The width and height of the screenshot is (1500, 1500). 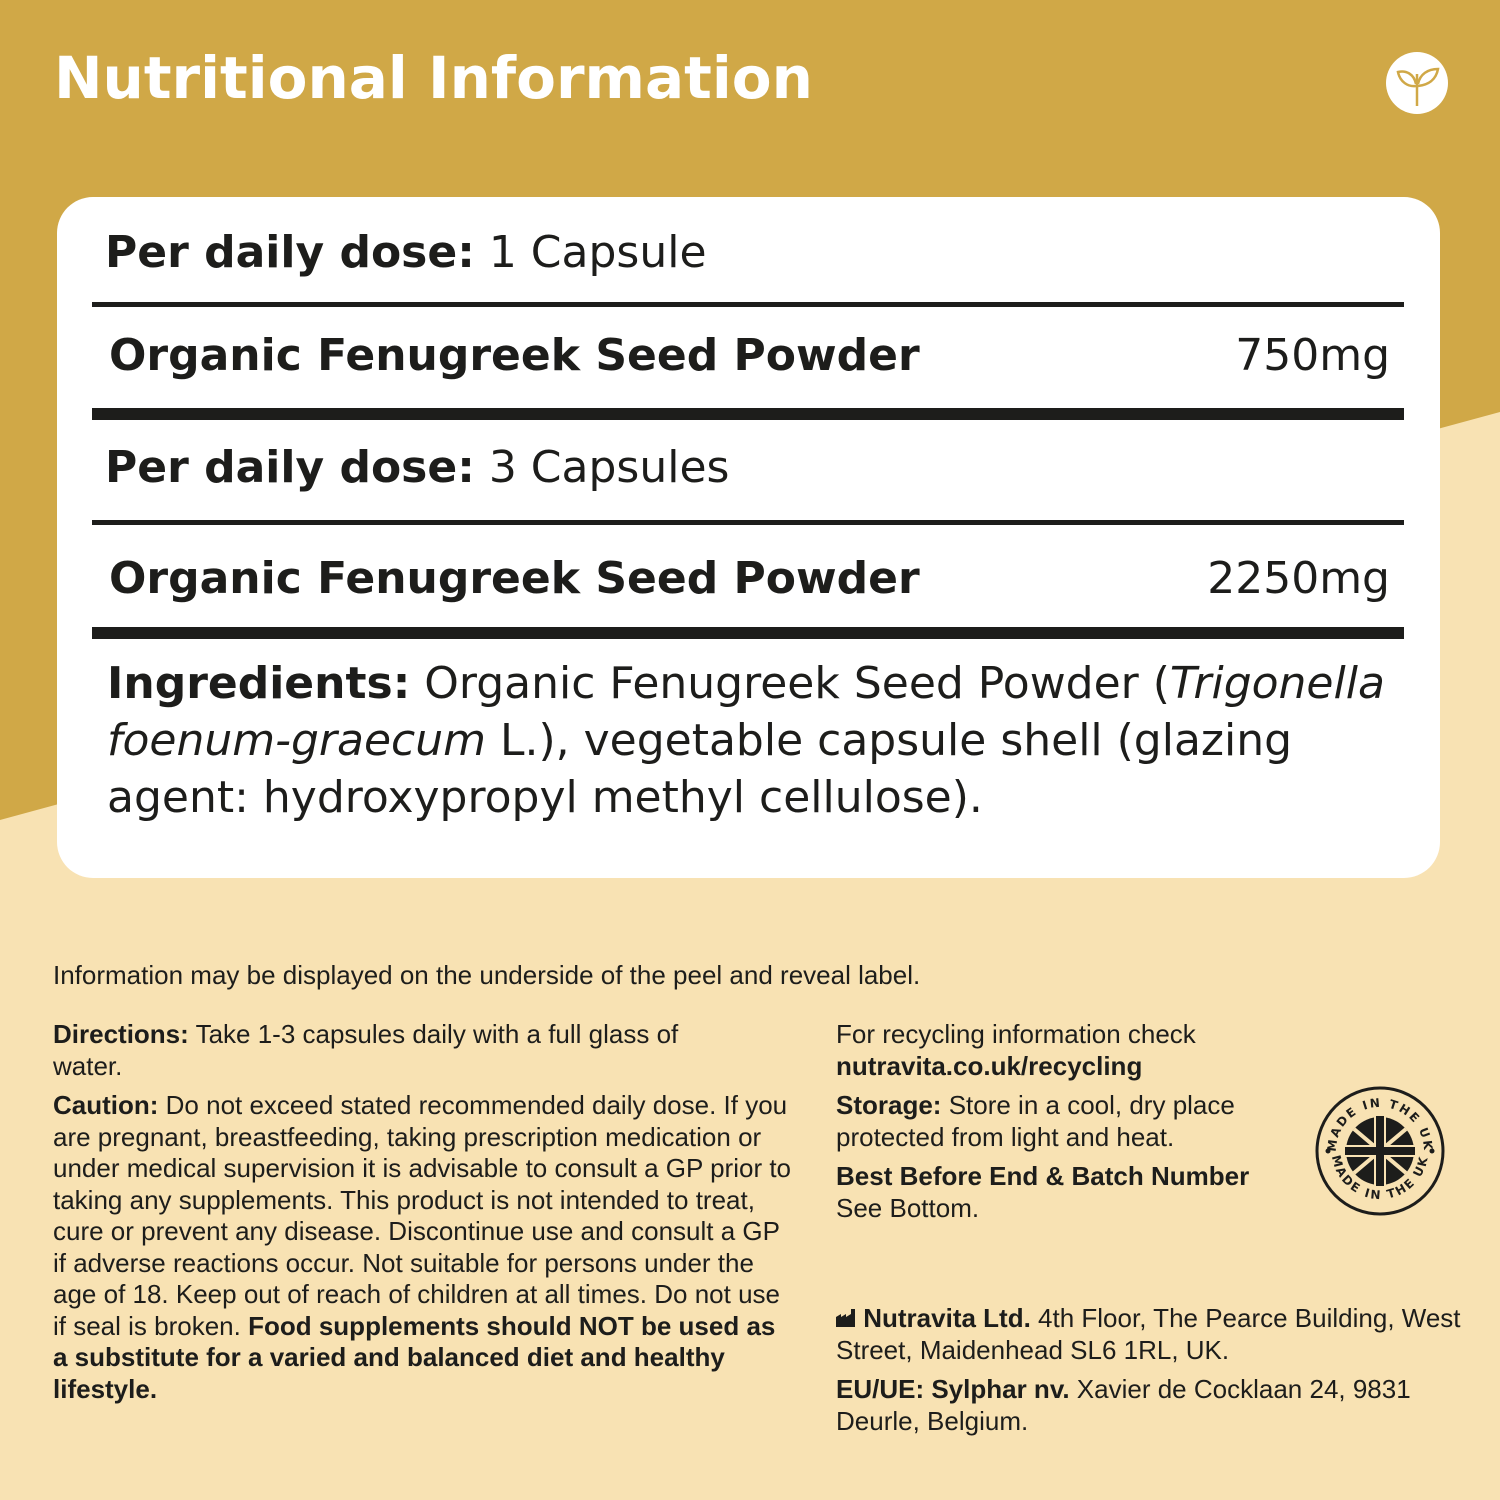 I want to click on manufacturer-name: Nutravita Ltd., so click(x=947, y=1318).